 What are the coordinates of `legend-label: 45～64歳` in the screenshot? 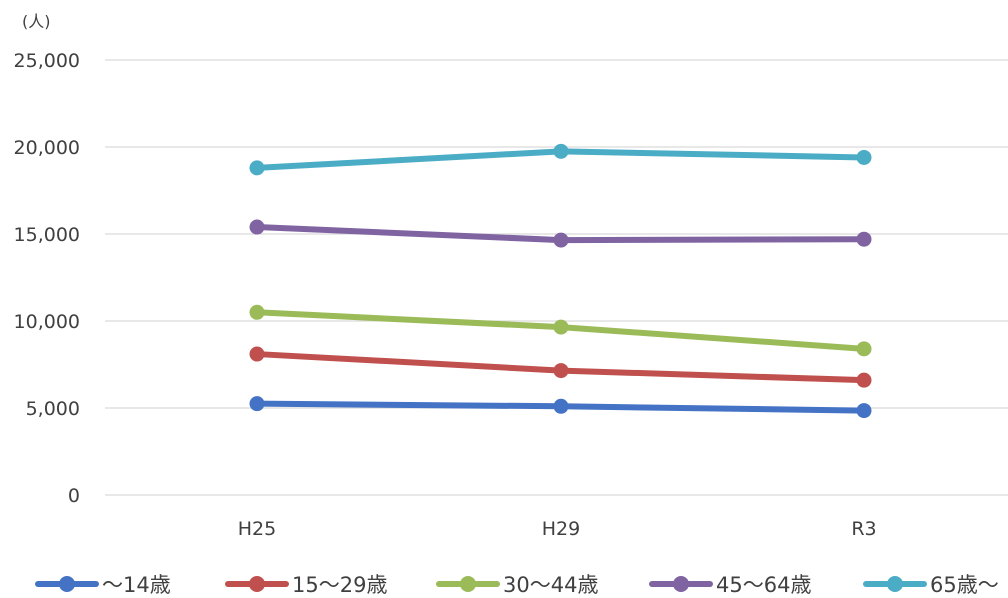 It's located at (763, 585).